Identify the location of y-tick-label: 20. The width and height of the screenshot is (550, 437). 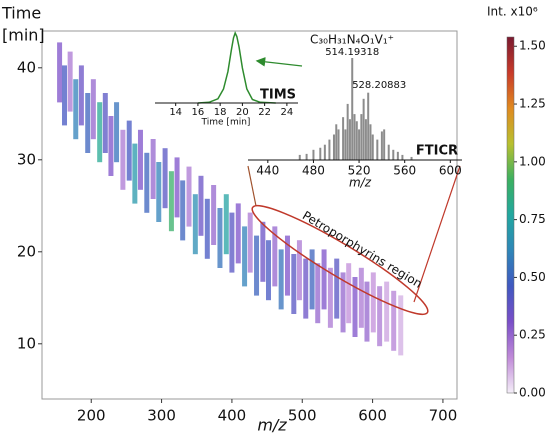
(26, 251).